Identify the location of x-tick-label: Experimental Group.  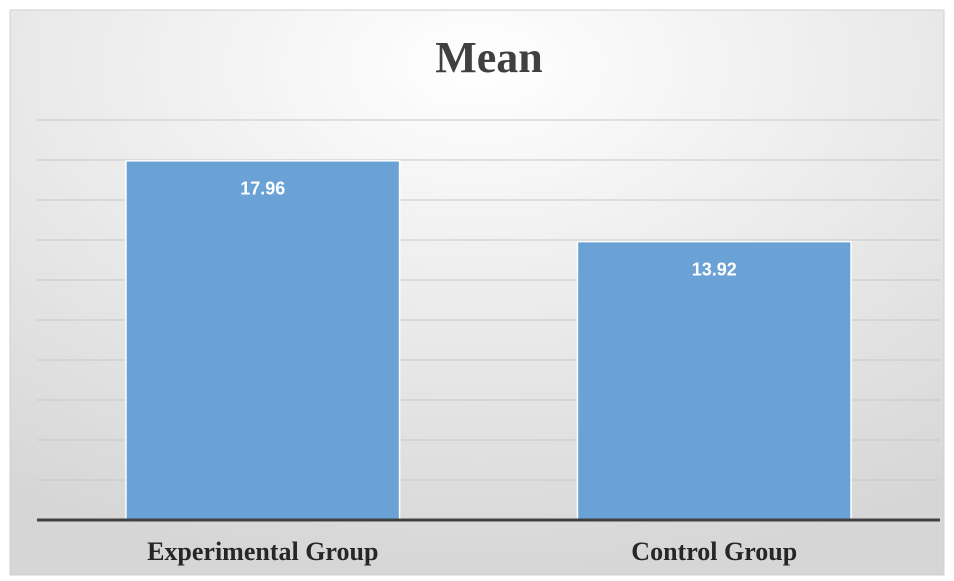
(262, 551).